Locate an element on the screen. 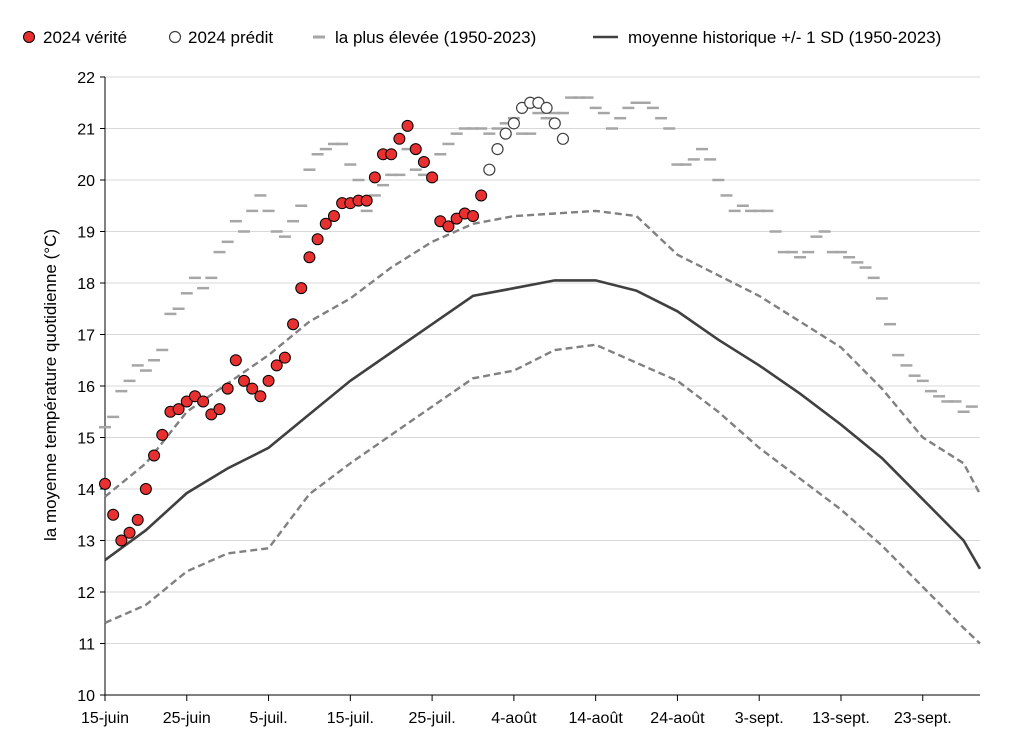  legend-label-predit: 2024 prédit is located at coordinates (230, 37).